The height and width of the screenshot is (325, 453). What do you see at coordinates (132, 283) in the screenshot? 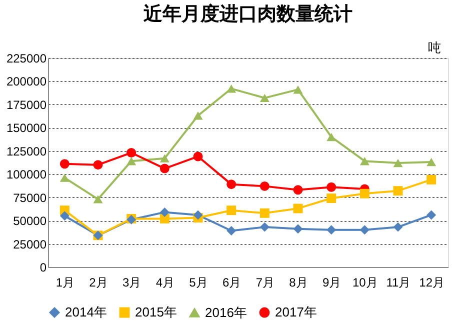
I see `x-tick-label: 3月` at bounding box center [132, 283].